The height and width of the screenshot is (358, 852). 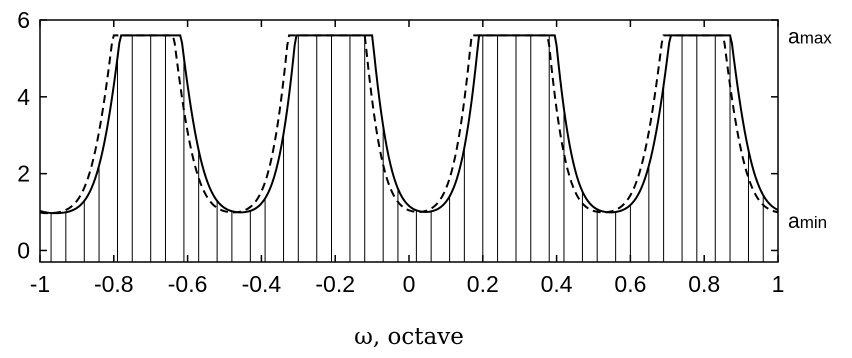 I want to click on a-max-label: amax, so click(x=810, y=36).